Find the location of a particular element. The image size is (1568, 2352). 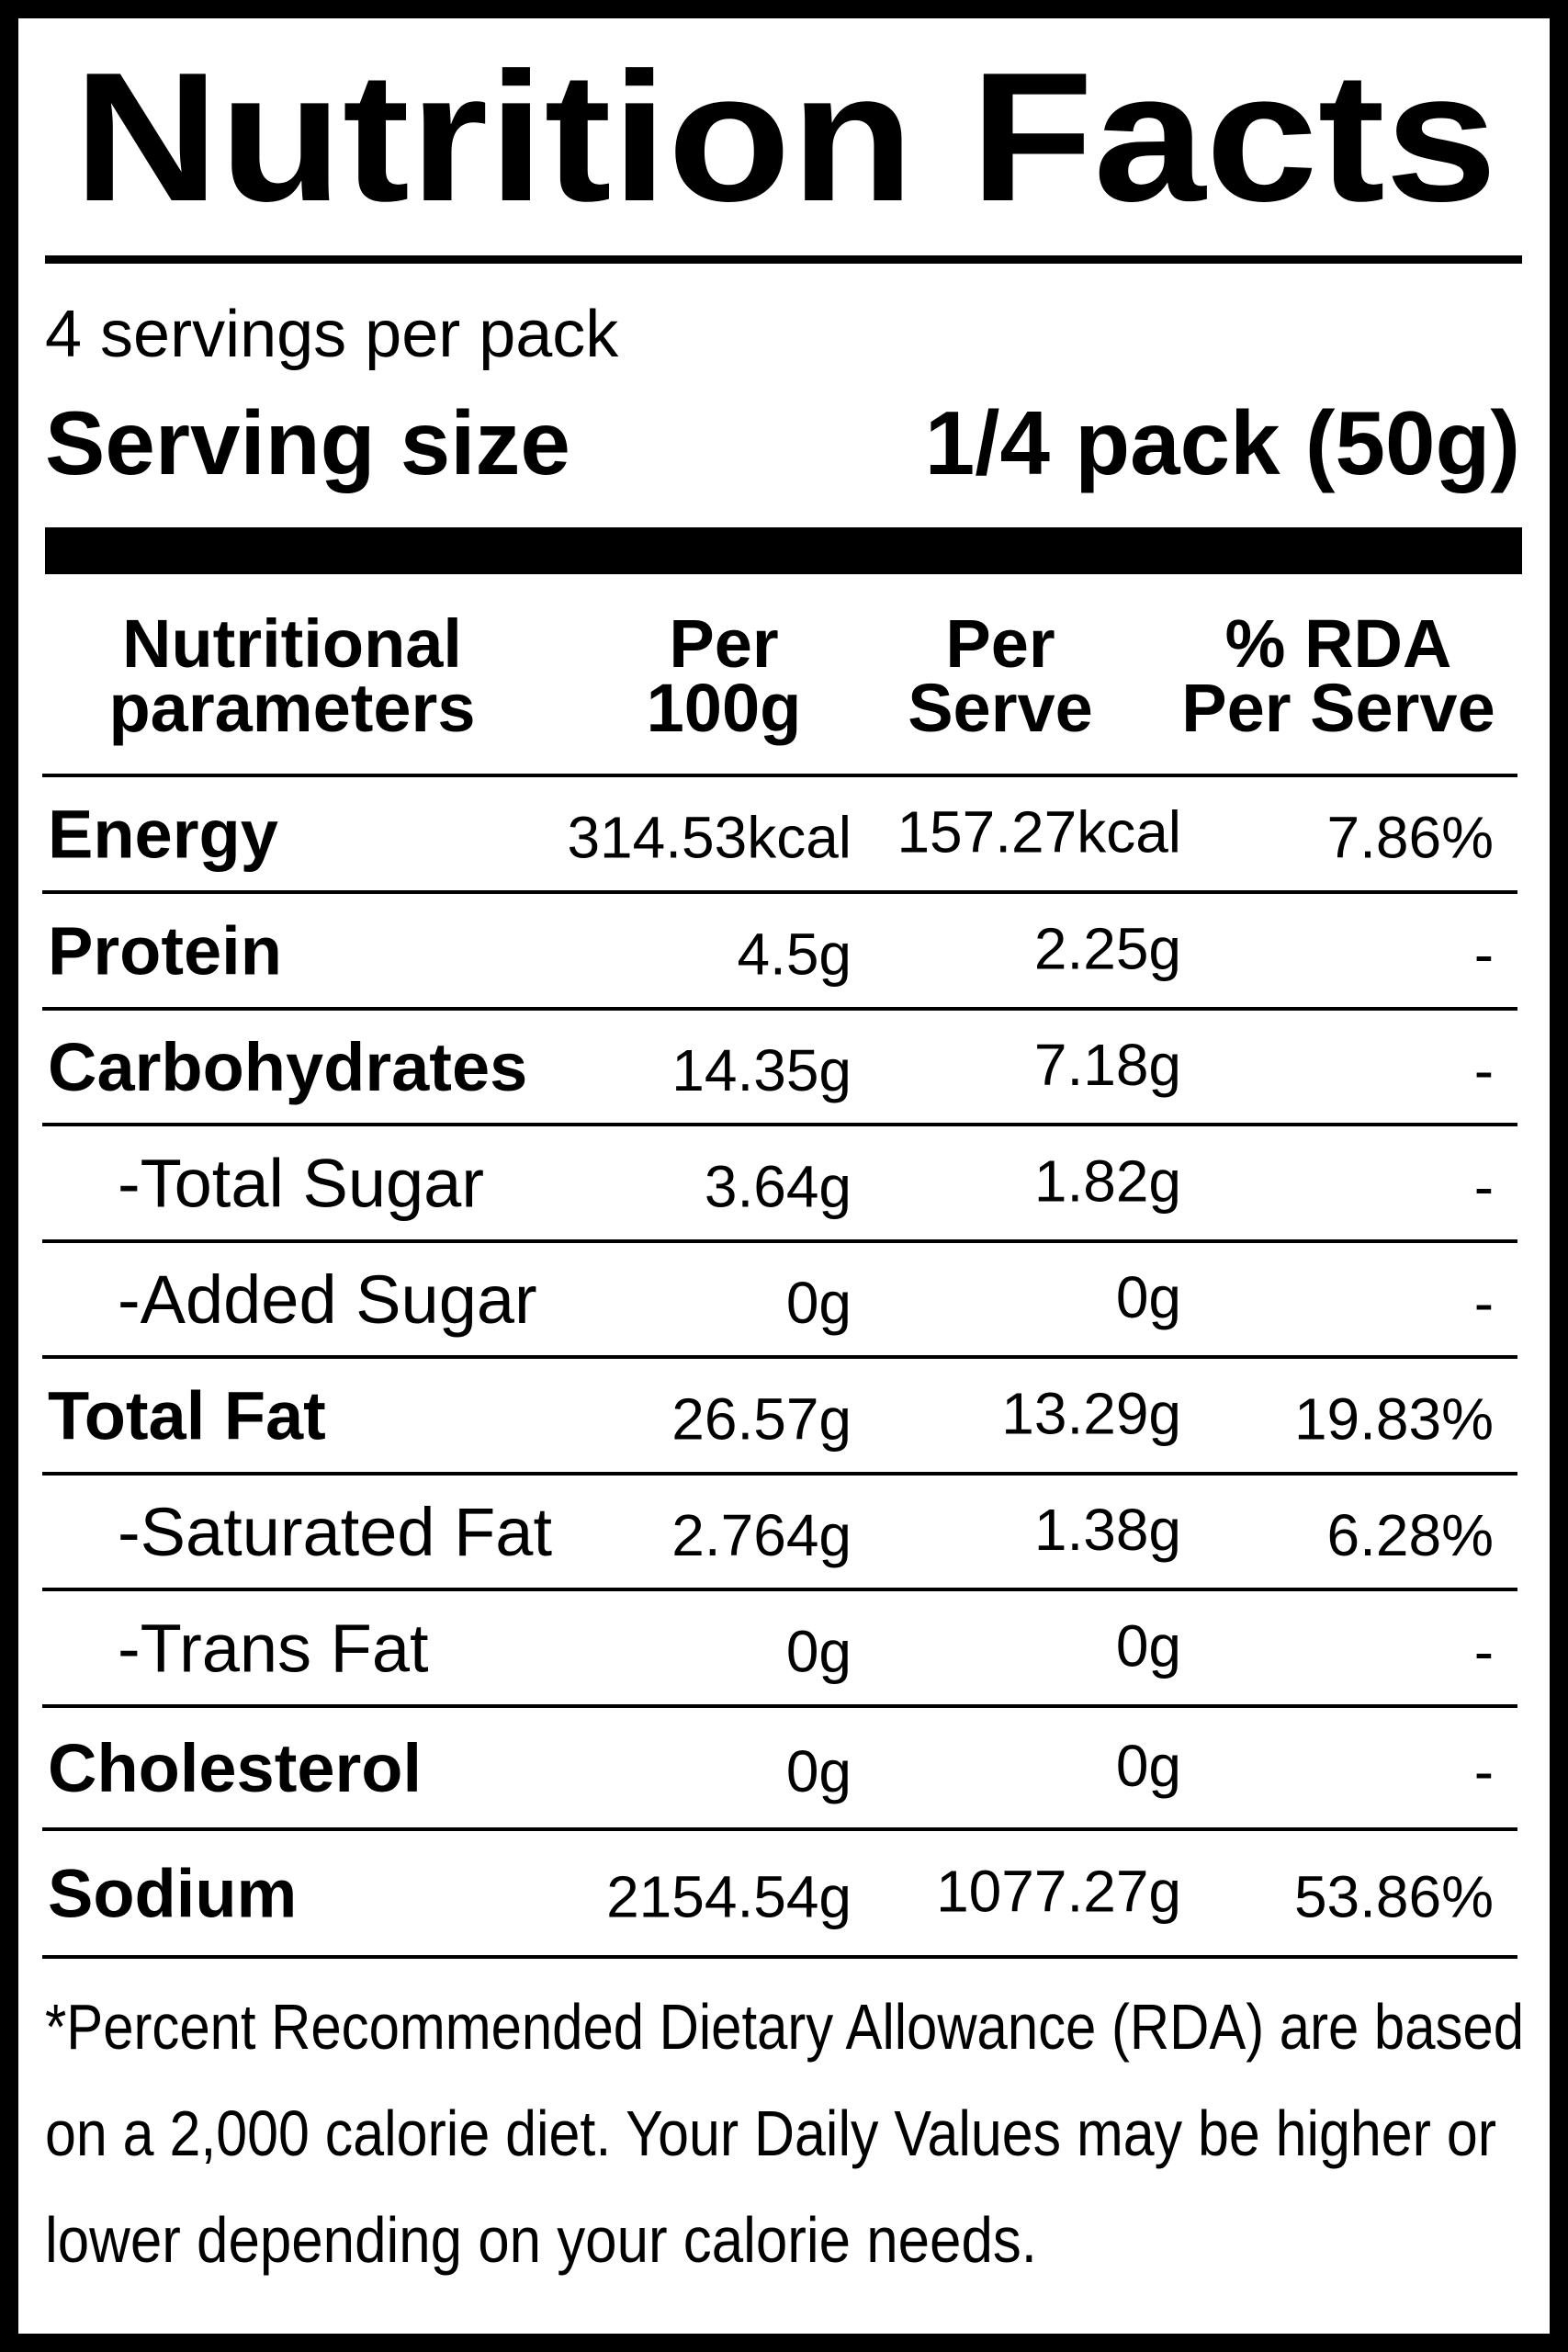

nutrient-value: 6.28% is located at coordinates (1411, 1535).